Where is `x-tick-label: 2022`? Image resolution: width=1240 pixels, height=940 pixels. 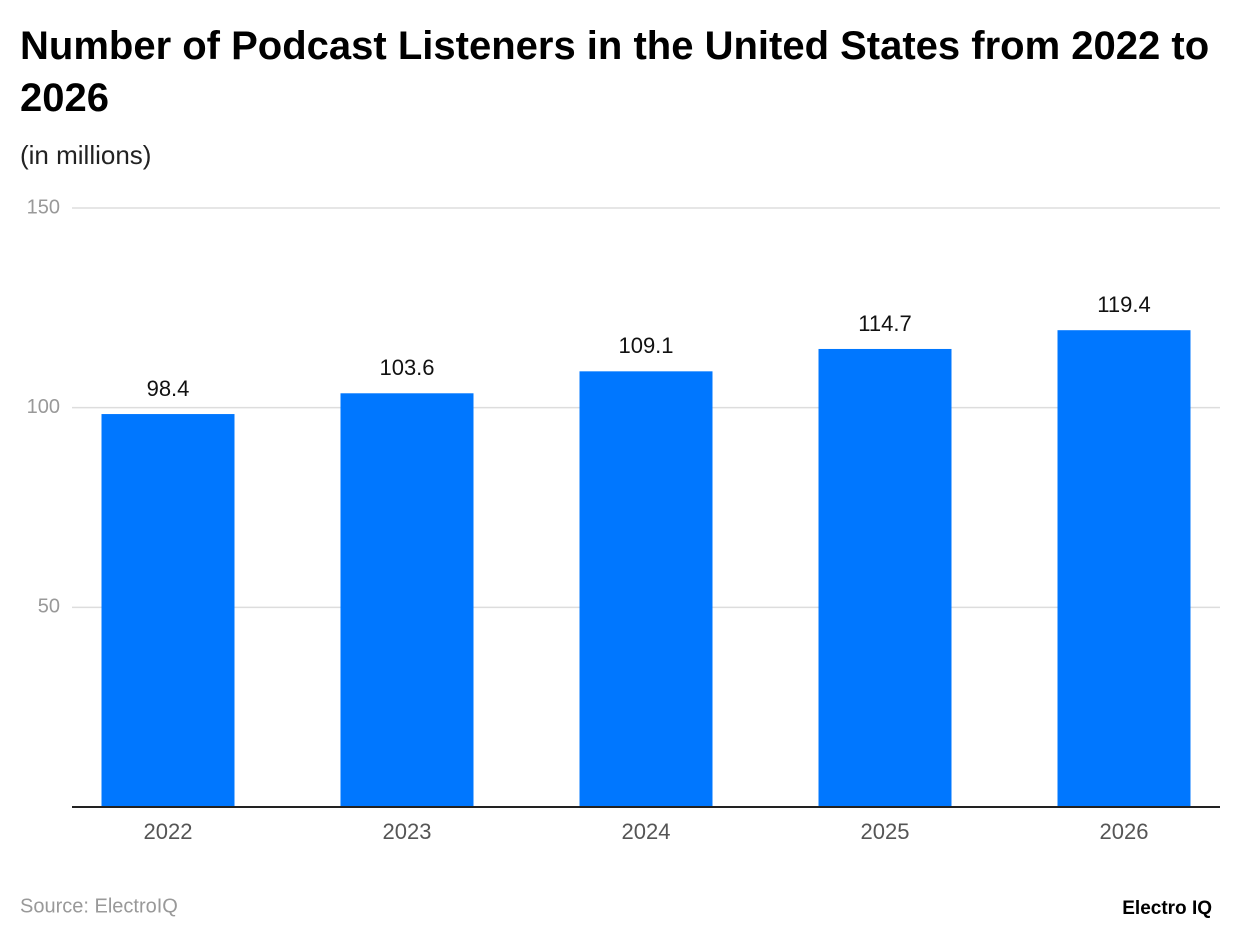
x-tick-label: 2022 is located at coordinates (168, 831).